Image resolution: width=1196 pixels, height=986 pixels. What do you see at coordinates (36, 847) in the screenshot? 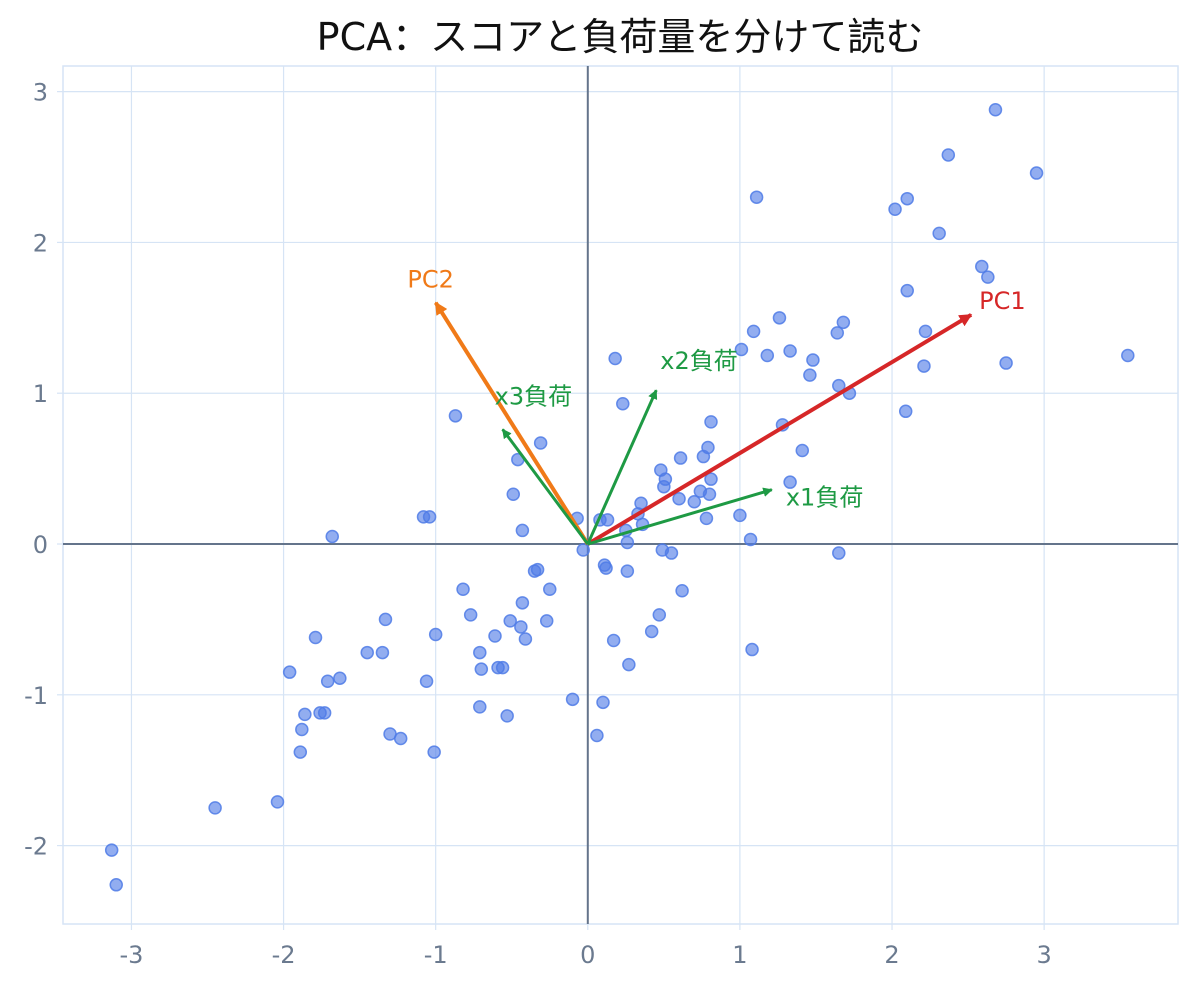
I see `y-tick-label: -2` at bounding box center [36, 847].